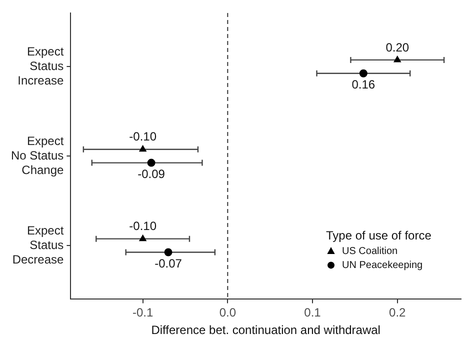 This screenshot has height=346, width=474. What do you see at coordinates (152, 174) in the screenshot?
I see `data-label: -0.09` at bounding box center [152, 174].